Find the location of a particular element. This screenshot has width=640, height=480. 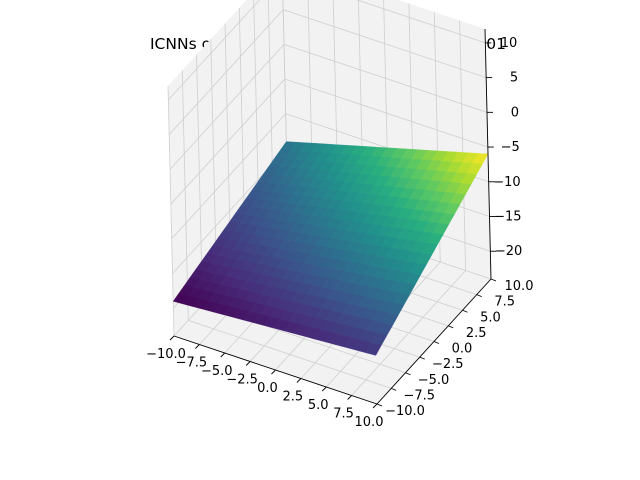

grid-line-x-back is located at coordinates (463, 145).